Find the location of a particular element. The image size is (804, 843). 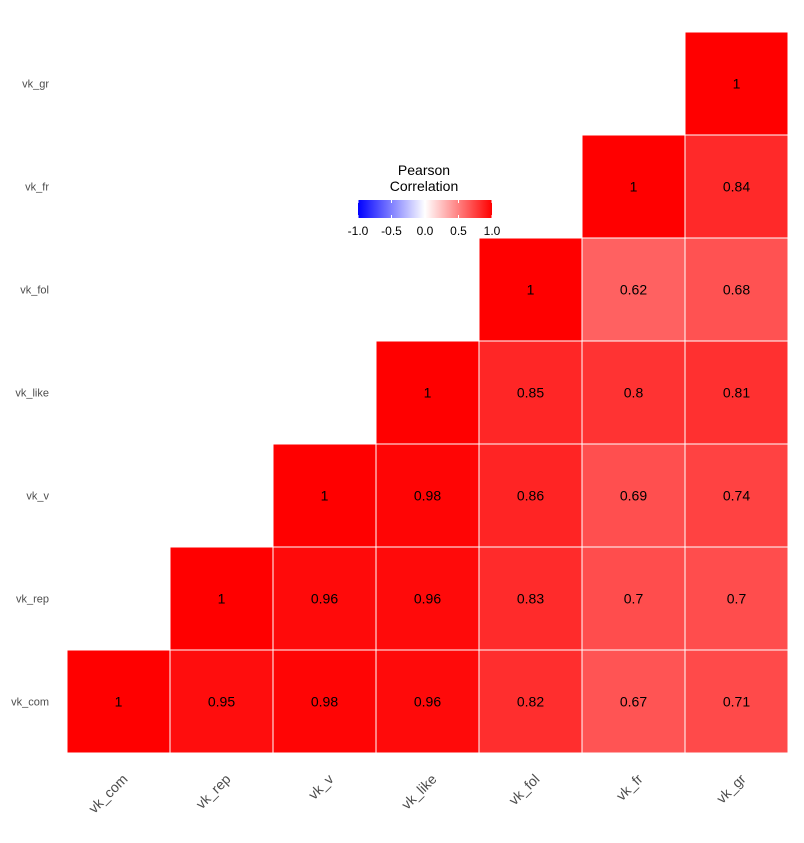

heatmap-cell-vk_gr-vk_gr is located at coordinates (736, 83).